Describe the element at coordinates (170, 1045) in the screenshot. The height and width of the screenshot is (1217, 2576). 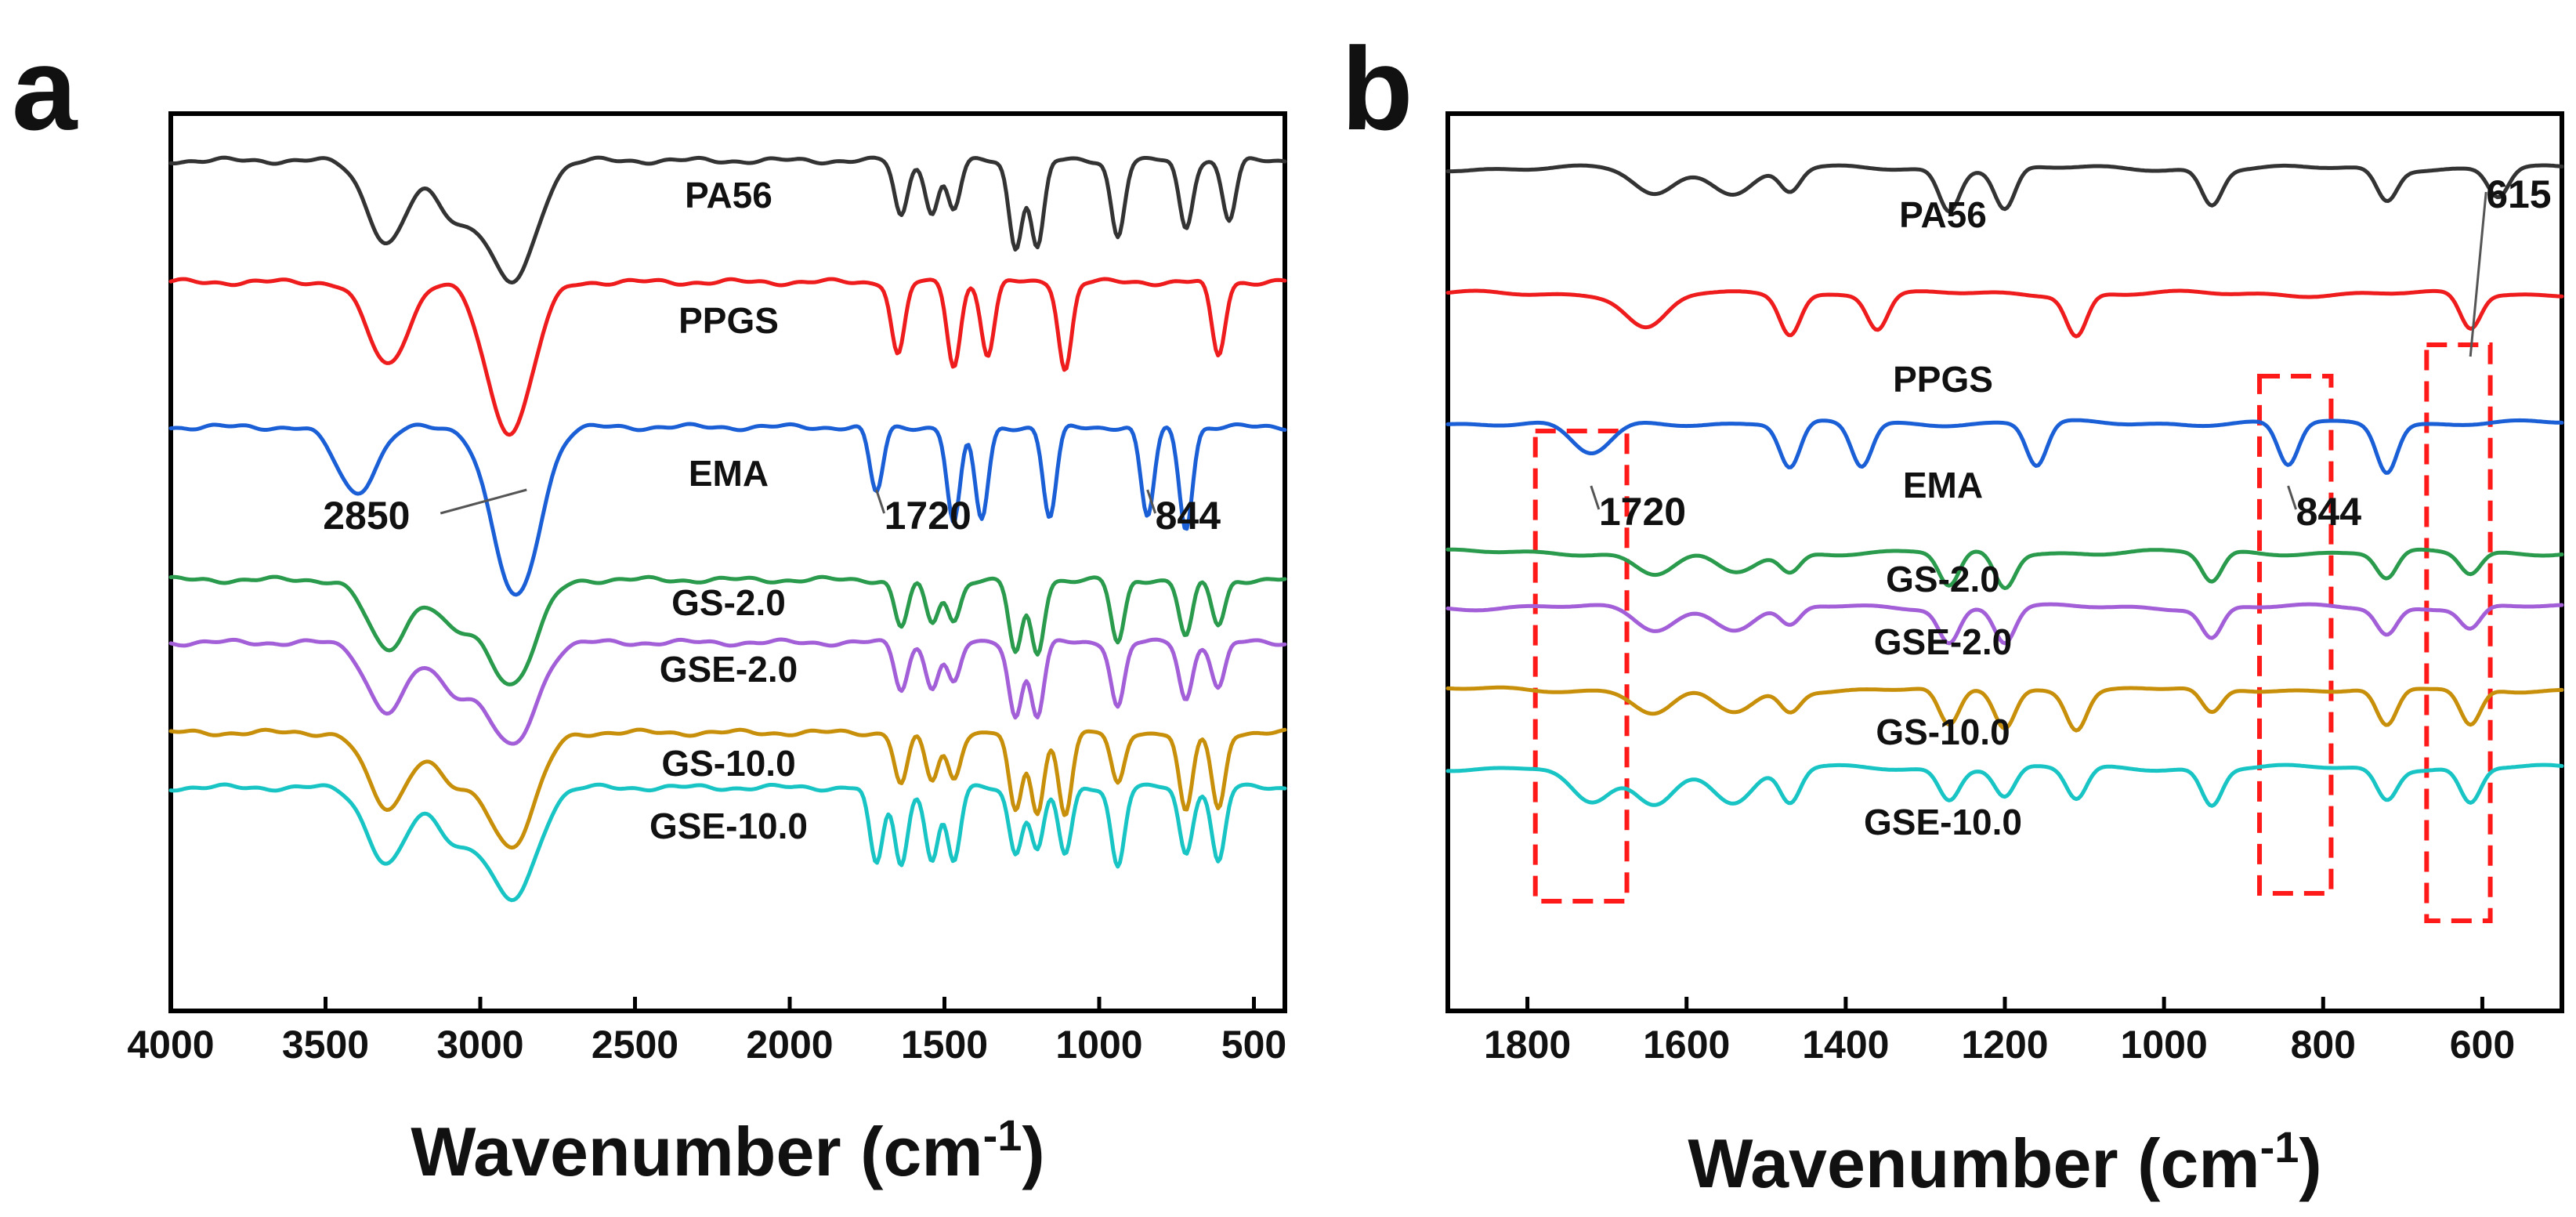
I see `x-tick-label: 4000` at that location.